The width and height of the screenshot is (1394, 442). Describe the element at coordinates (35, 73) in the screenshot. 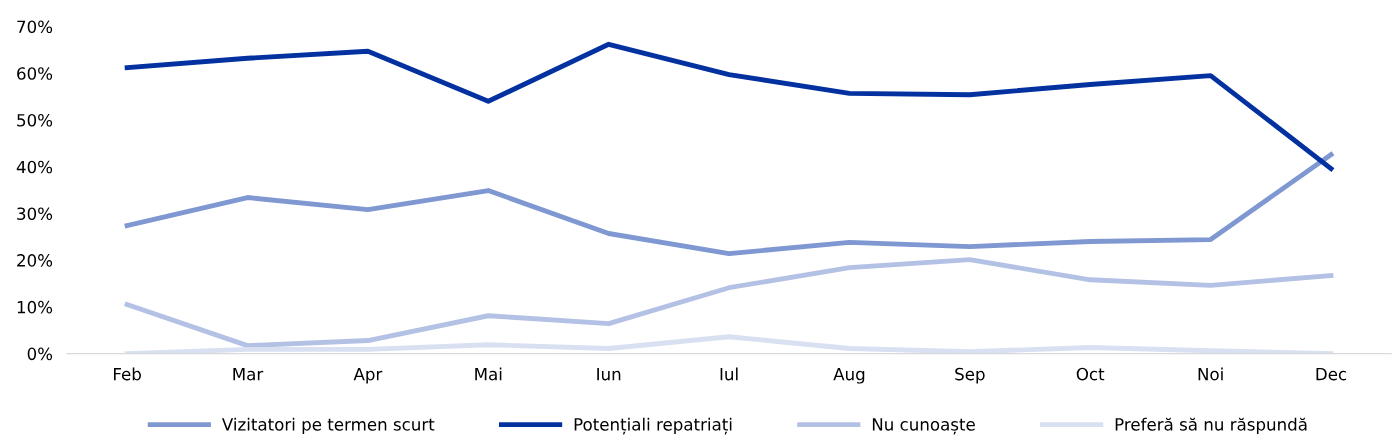

I see `y-tick-label: 60%` at that location.